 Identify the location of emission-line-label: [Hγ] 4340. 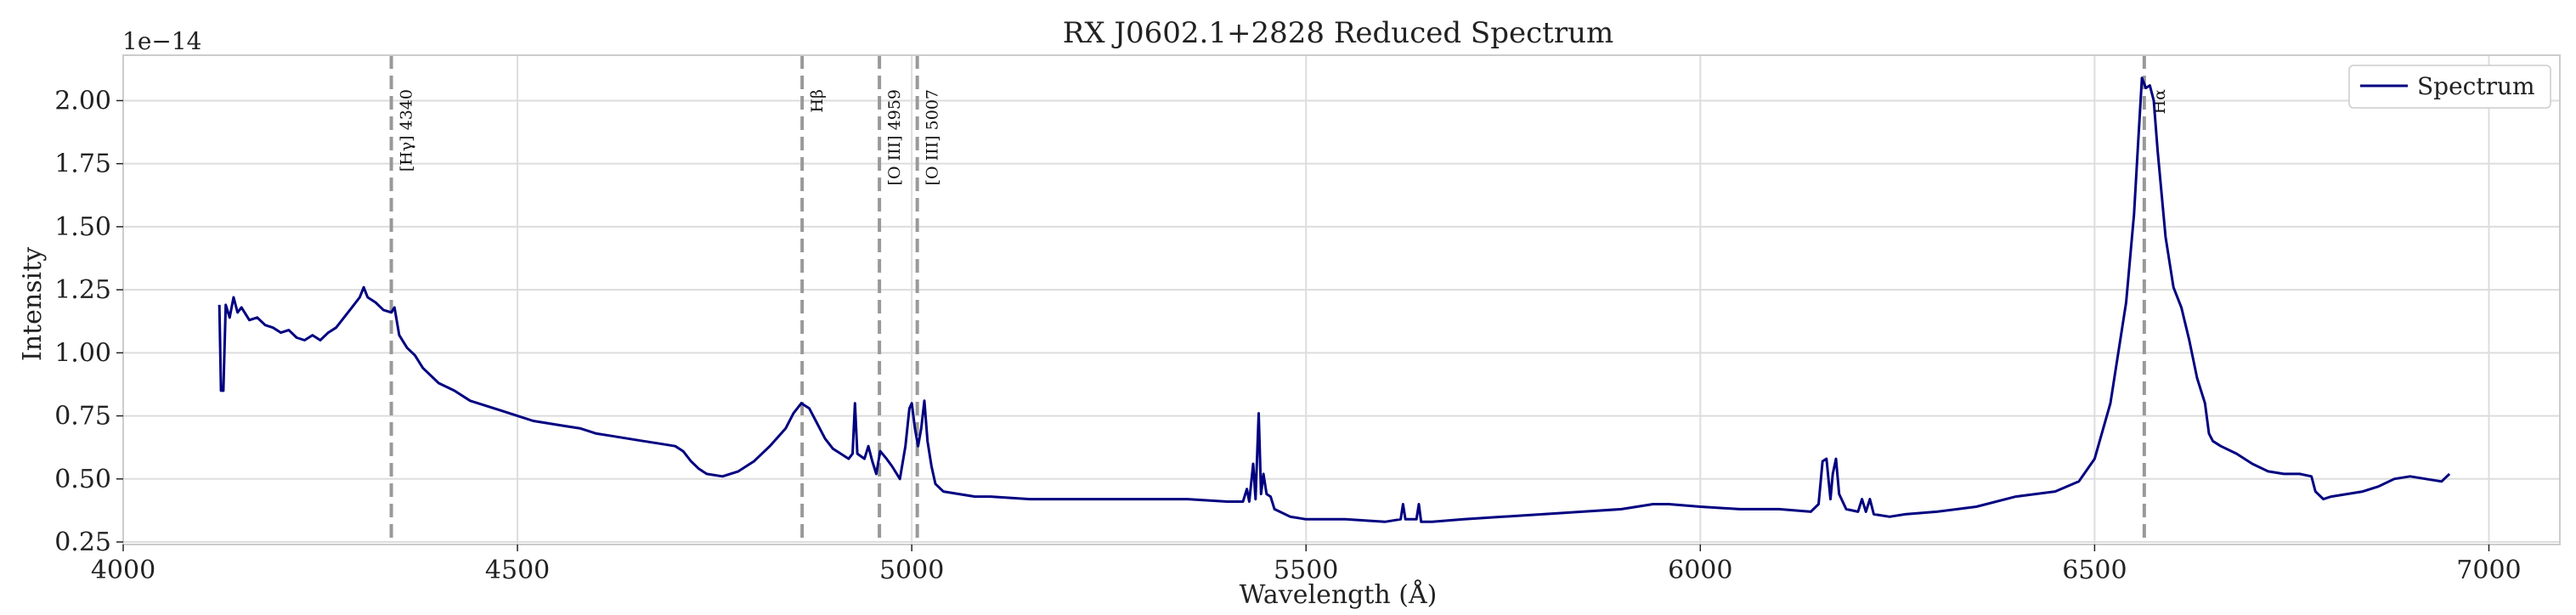
(407, 130).